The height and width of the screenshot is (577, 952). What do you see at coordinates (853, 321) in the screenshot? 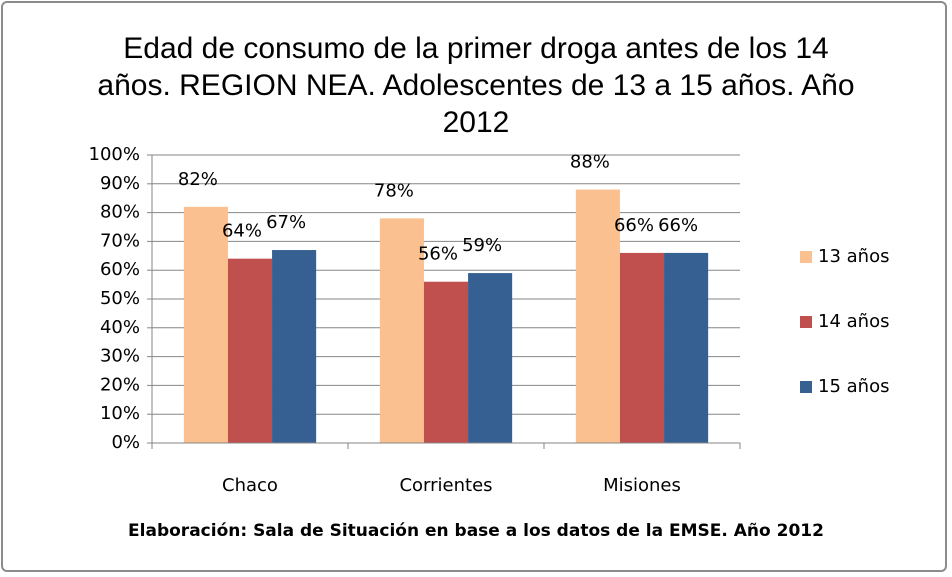
I see `legend-label: 14 años` at bounding box center [853, 321].